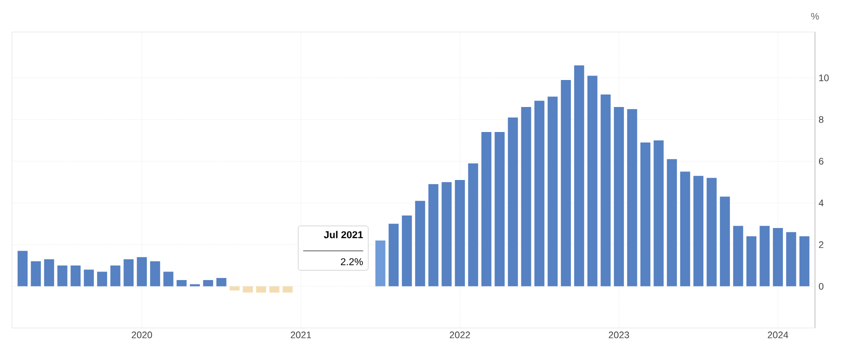  Describe the element at coordinates (300, 335) in the screenshot. I see `x-tick-label: 2021` at that location.